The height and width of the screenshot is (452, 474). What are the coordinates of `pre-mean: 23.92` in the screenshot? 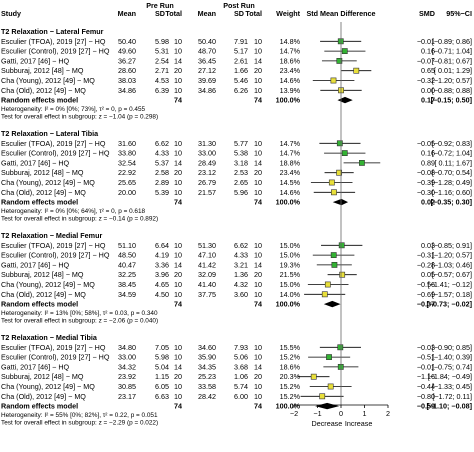 It's located at (127, 376).